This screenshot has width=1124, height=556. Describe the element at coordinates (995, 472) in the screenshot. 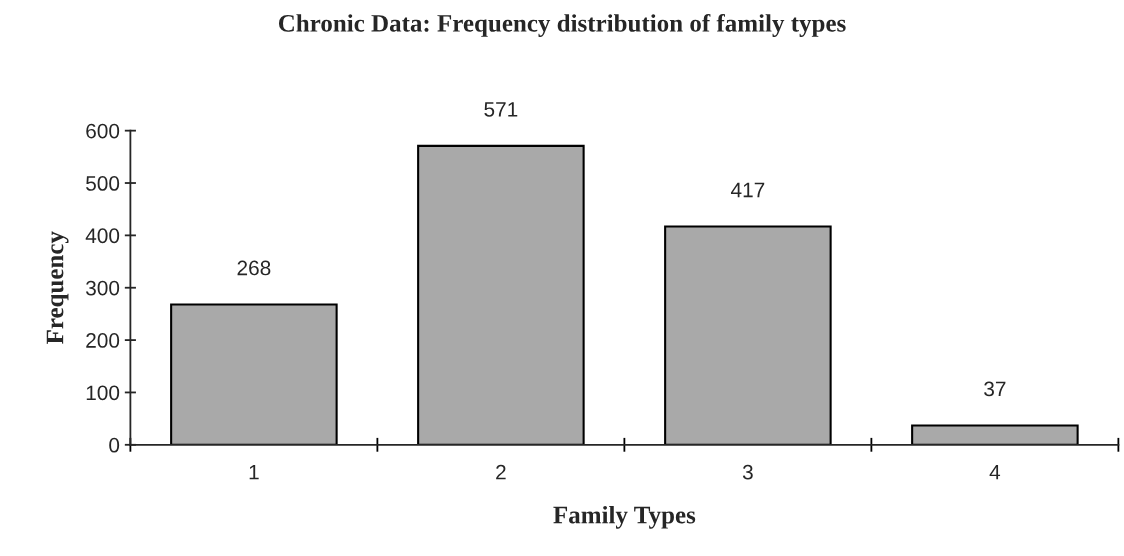

I see `x-tick-label: 4` at that location.